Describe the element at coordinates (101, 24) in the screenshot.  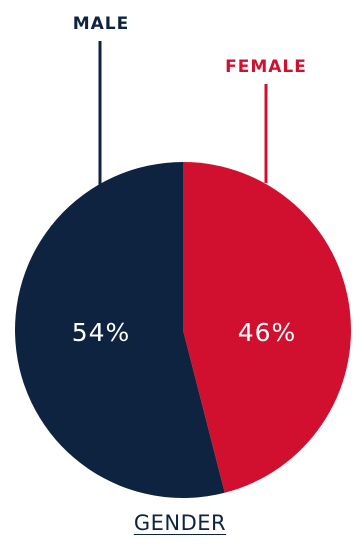
I see `series-label-male: MALE` at that location.